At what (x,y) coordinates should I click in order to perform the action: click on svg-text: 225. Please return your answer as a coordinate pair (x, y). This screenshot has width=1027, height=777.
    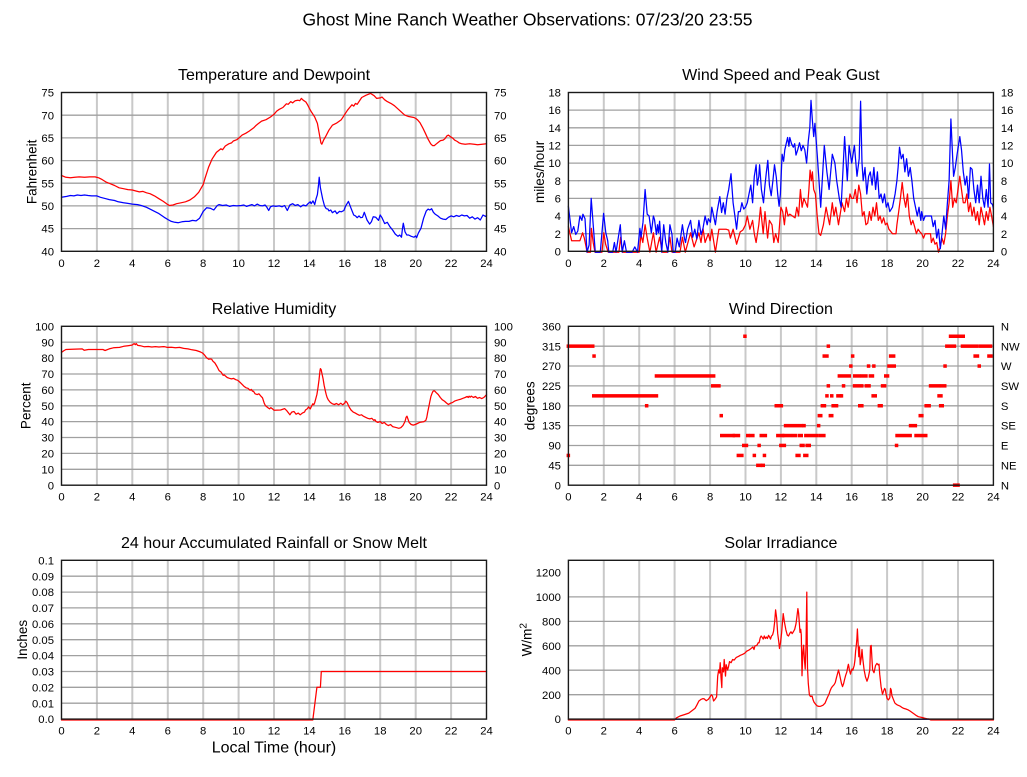
    Looking at the image, I should click on (551, 387).